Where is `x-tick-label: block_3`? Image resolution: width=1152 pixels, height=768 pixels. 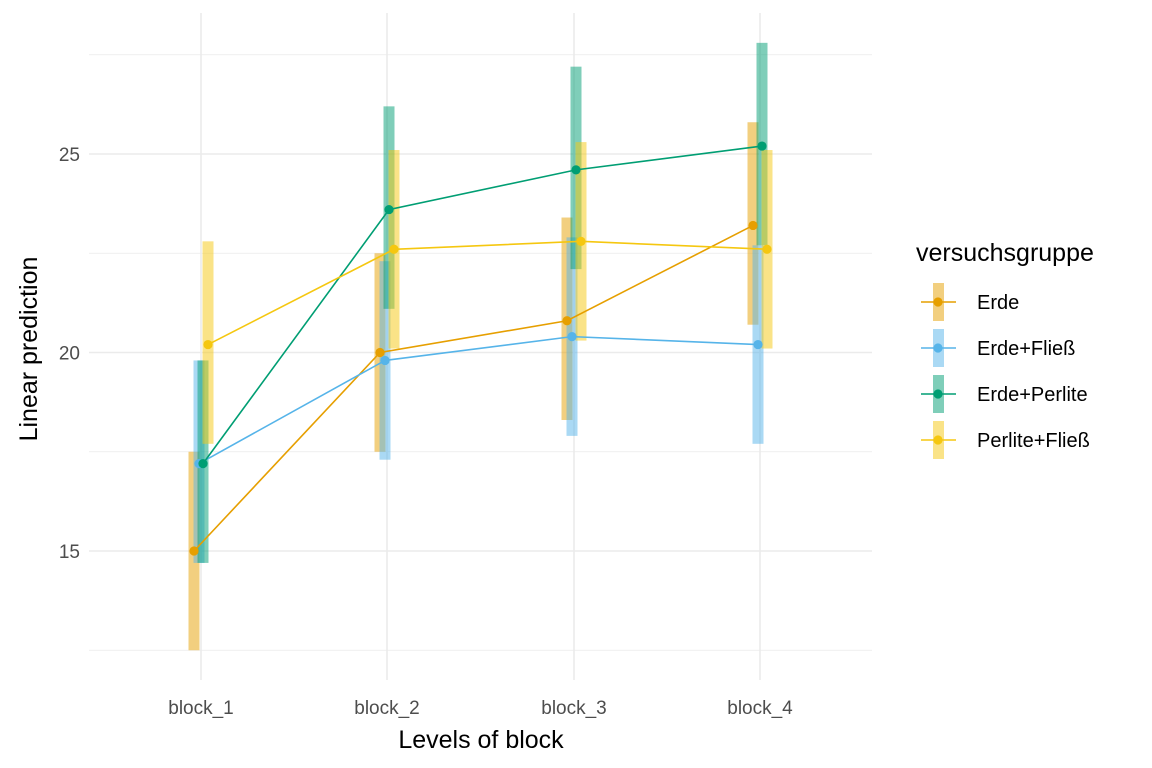 x-tick-label: block_3 is located at coordinates (574, 708).